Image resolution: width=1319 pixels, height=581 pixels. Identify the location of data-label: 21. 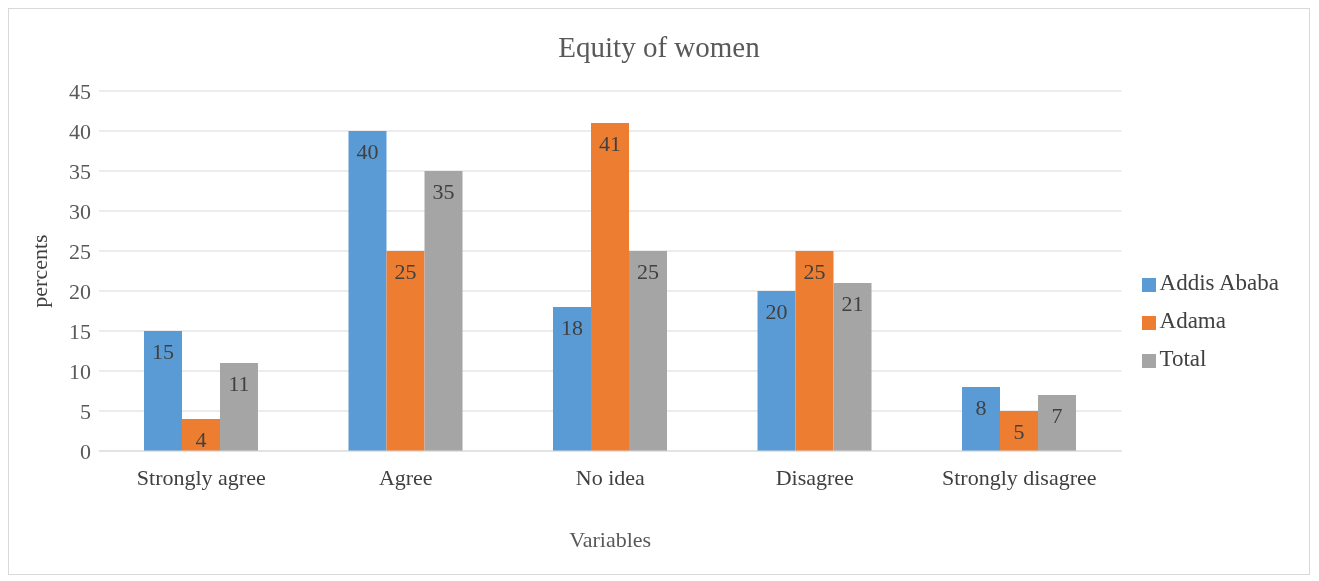
(852, 303).